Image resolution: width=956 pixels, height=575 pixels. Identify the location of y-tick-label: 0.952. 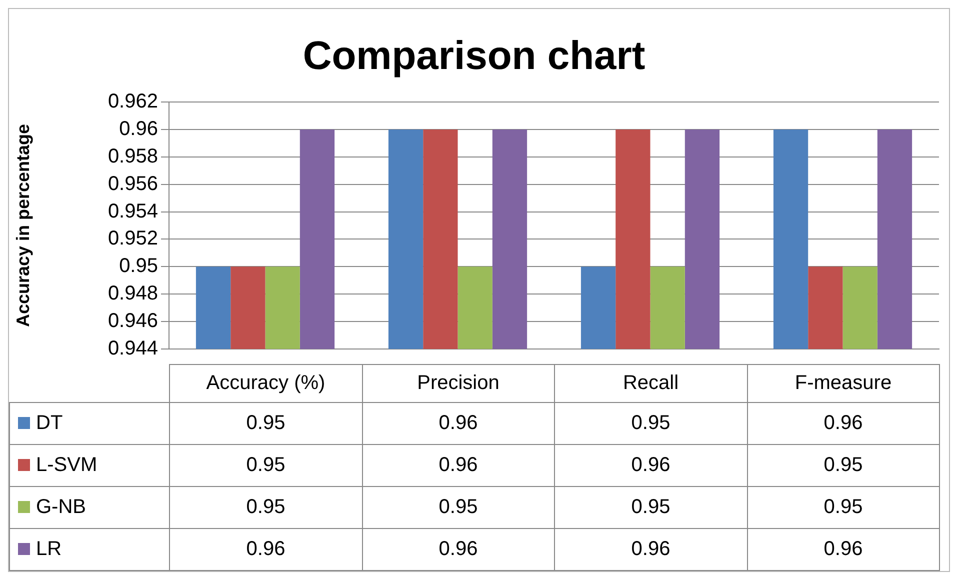
(133, 239).